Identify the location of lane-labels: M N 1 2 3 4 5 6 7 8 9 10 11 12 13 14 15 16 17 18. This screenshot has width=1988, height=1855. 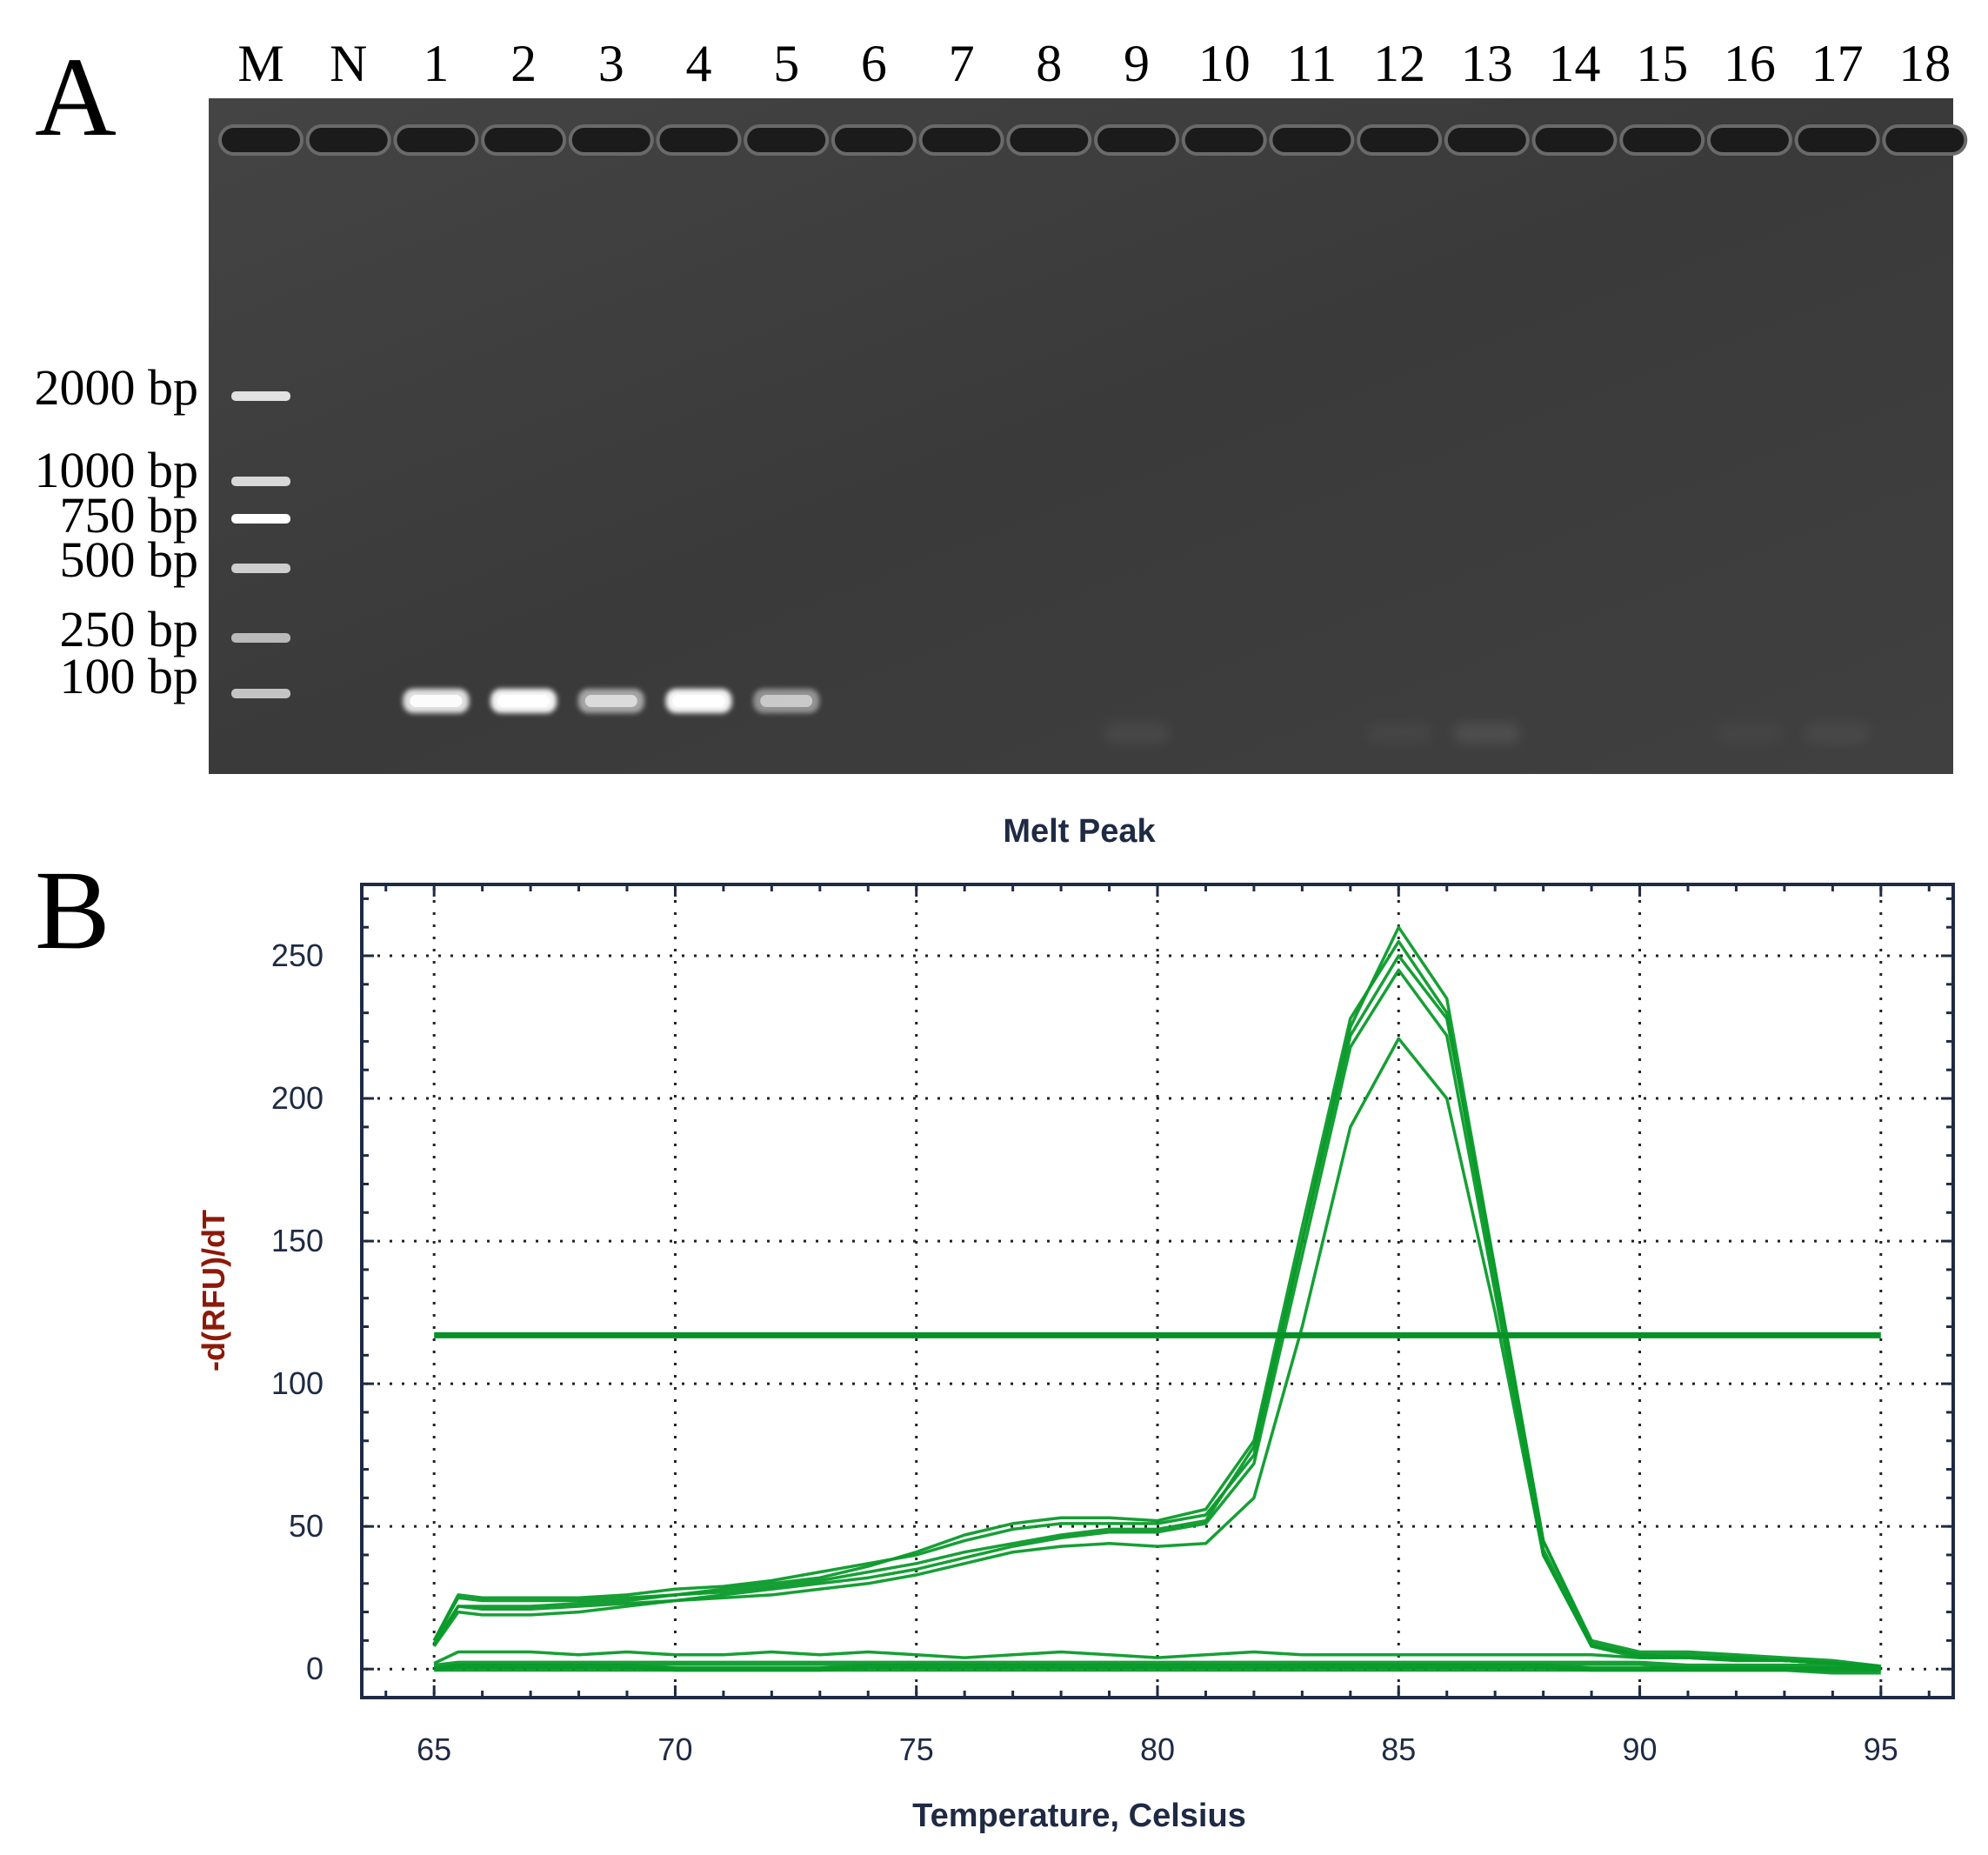
(1094, 63).